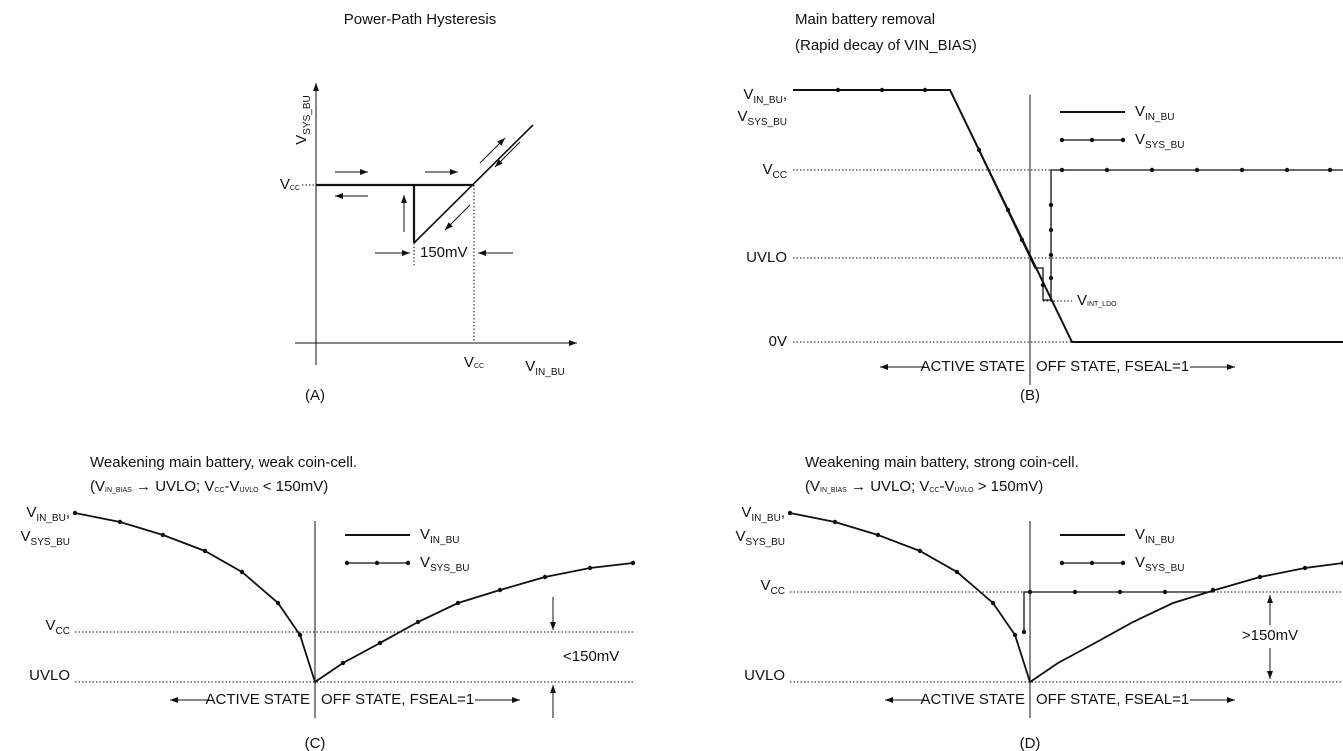 Image resolution: width=1343 pixels, height=751 pixels. Describe the element at coordinates (965, 490) in the screenshot. I see `label-part: UVLO` at that location.